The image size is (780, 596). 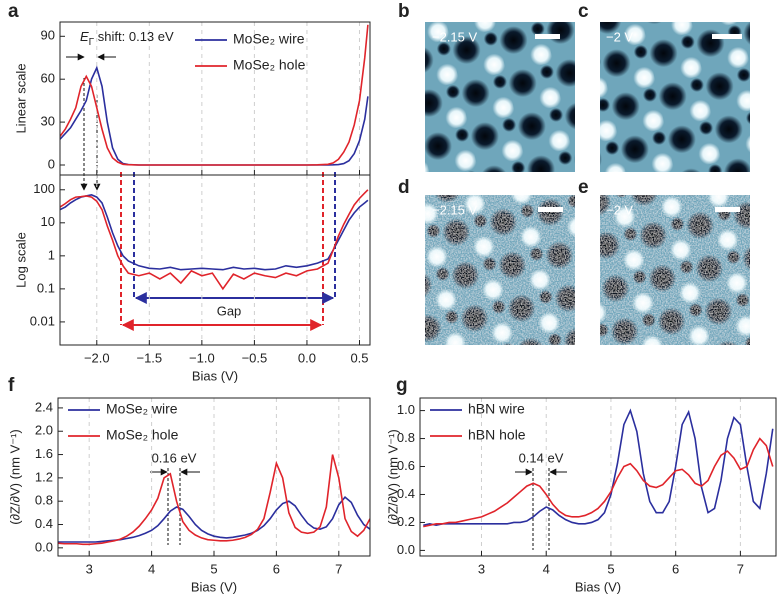 What do you see at coordinates (255, 357) in the screenshot?
I see `x-tick-label: −0.5` at bounding box center [255, 357].